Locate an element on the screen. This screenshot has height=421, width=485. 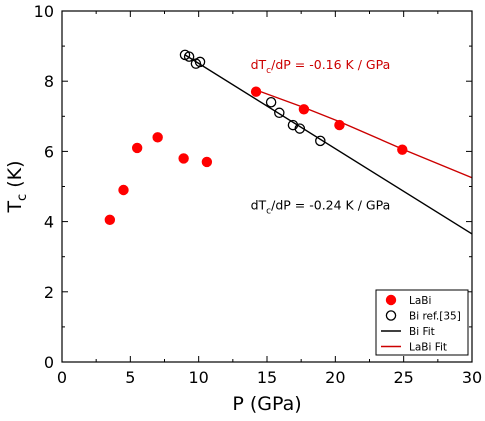
y-tick-label: 8 is located at coordinates (49, 81).